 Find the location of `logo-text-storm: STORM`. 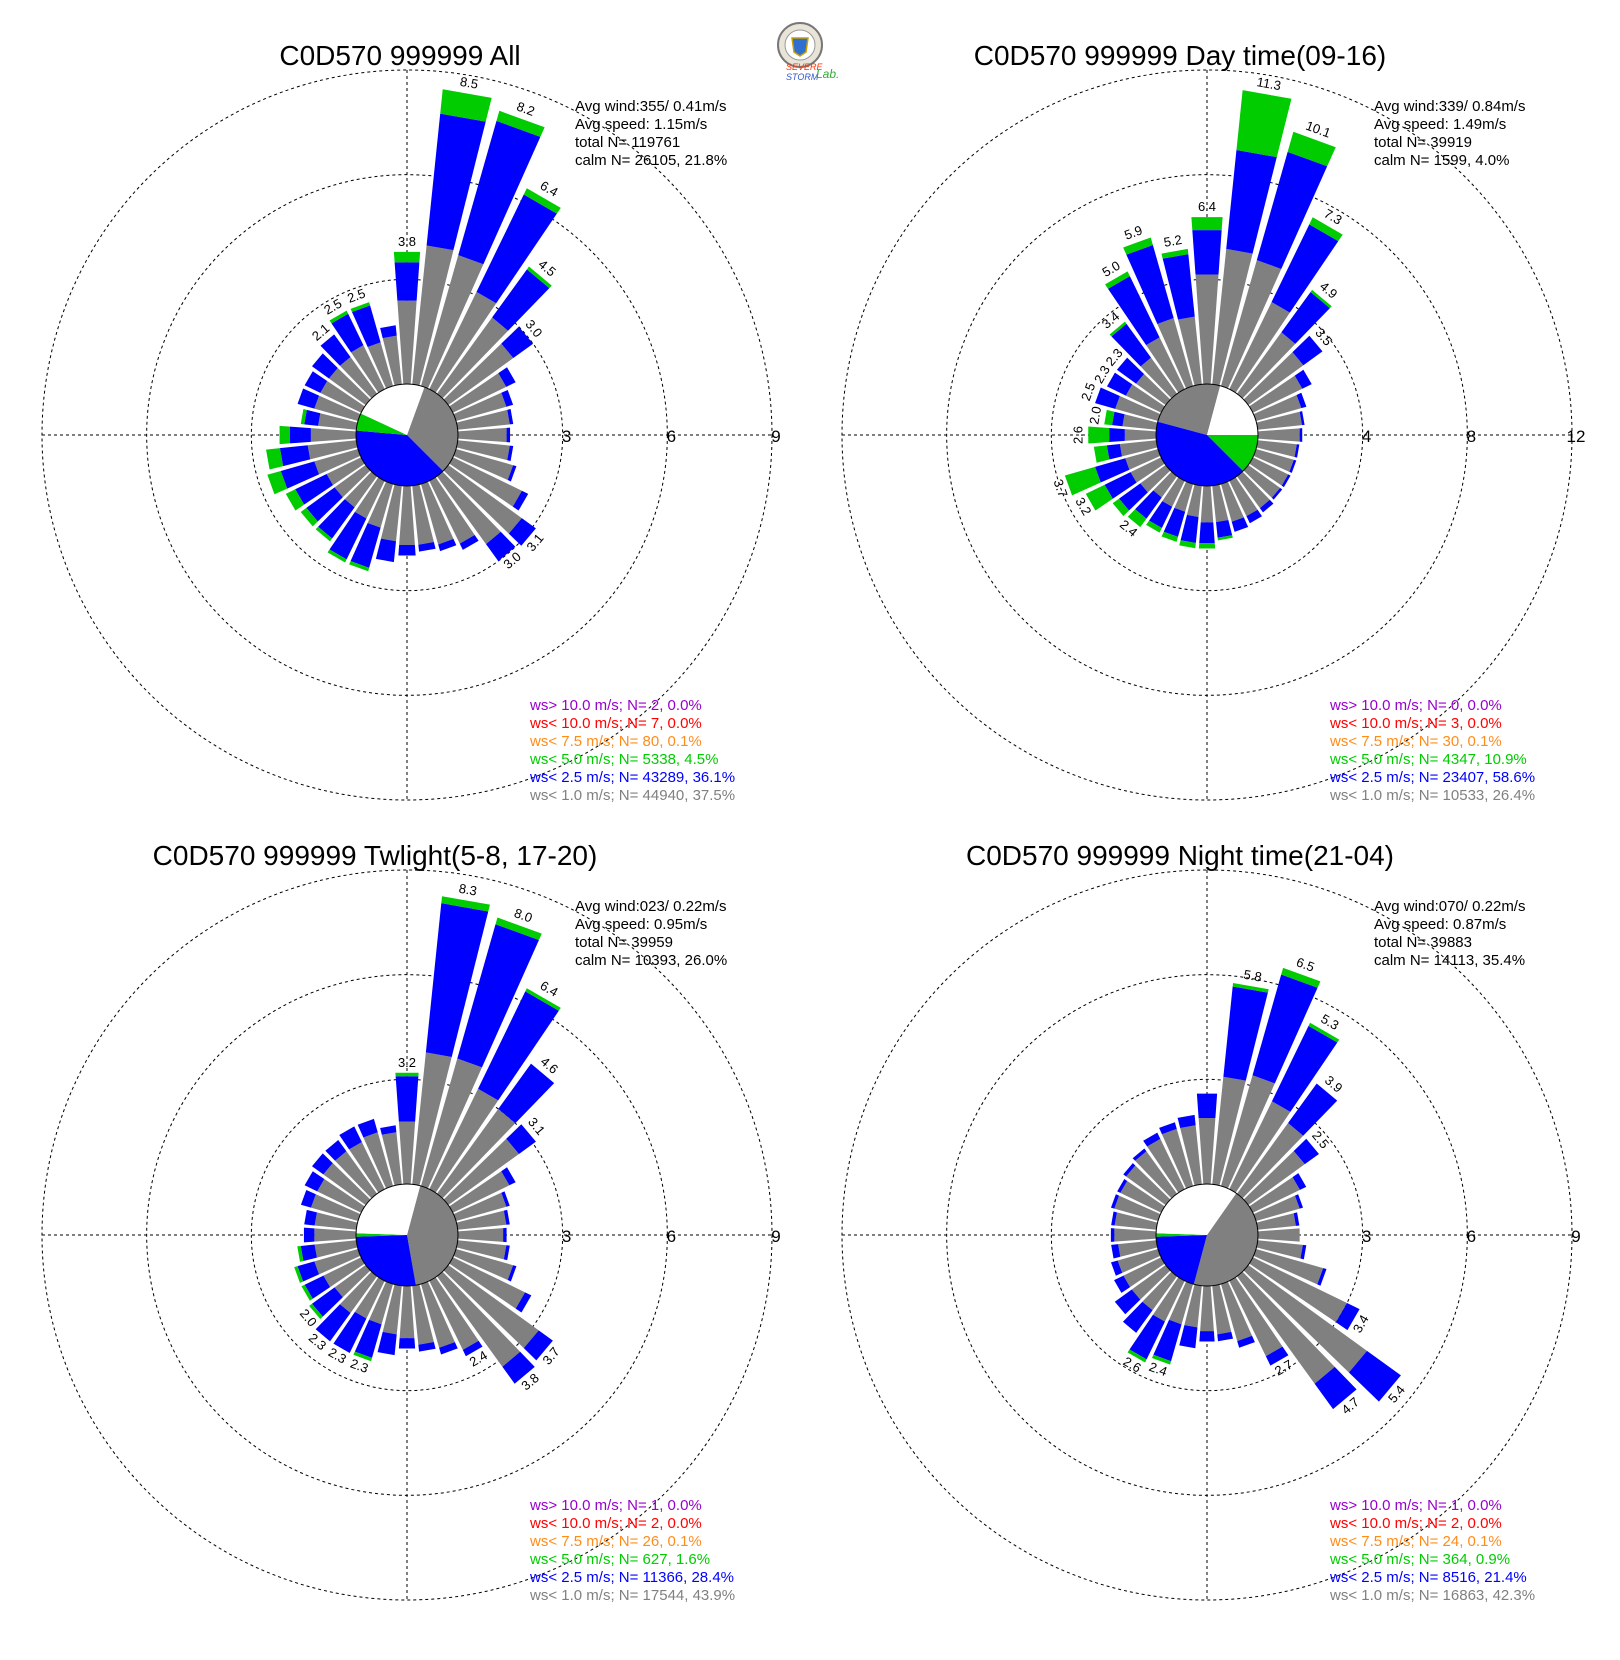

logo-text-storm: STORM is located at coordinates (802, 77).